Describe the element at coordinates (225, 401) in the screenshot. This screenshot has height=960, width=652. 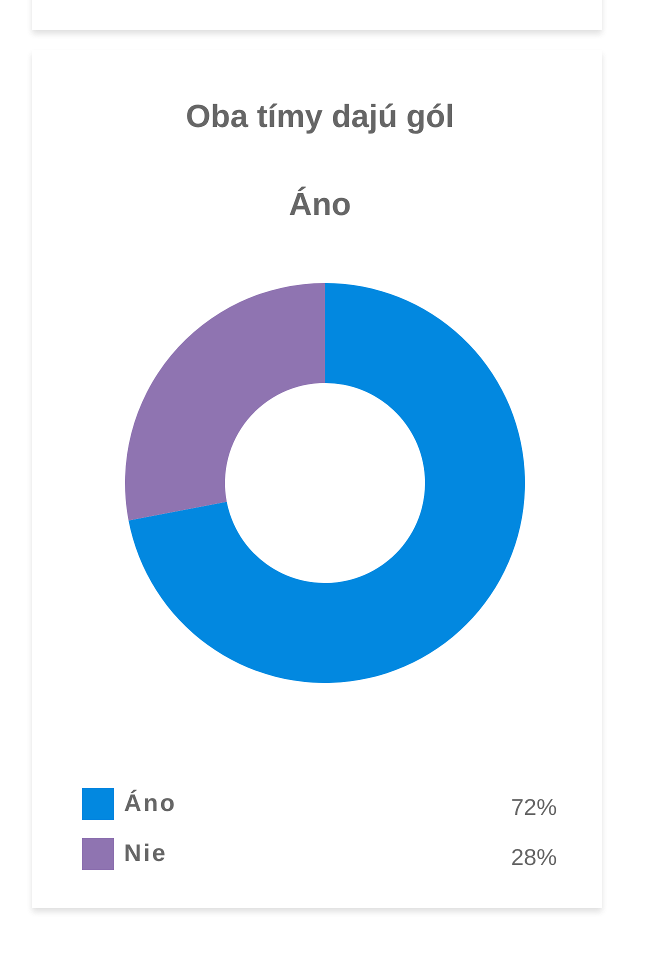
I see `donut-slice` at that location.